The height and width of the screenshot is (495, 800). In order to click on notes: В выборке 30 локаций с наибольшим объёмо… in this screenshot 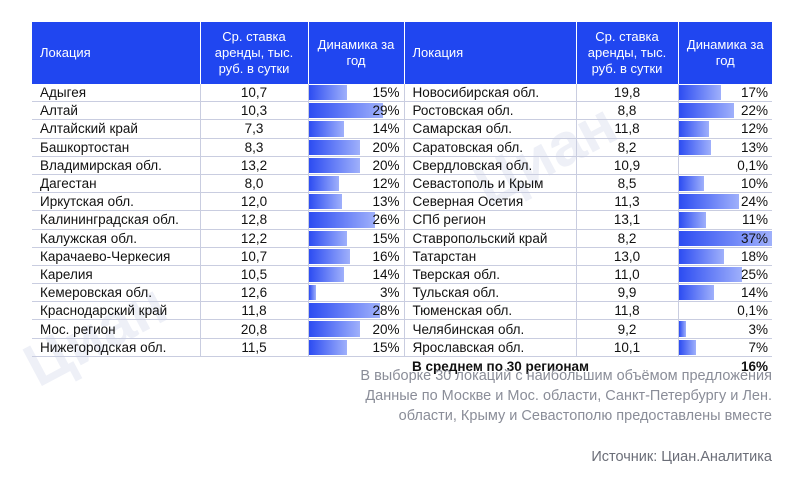, I will do `click(566, 396)`.